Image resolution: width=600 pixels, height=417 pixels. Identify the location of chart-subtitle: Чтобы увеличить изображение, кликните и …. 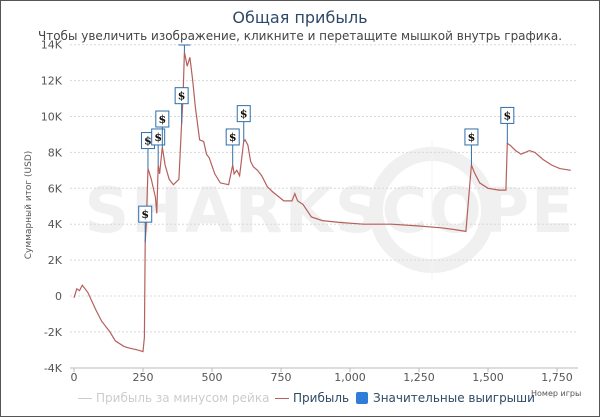
(300, 36).